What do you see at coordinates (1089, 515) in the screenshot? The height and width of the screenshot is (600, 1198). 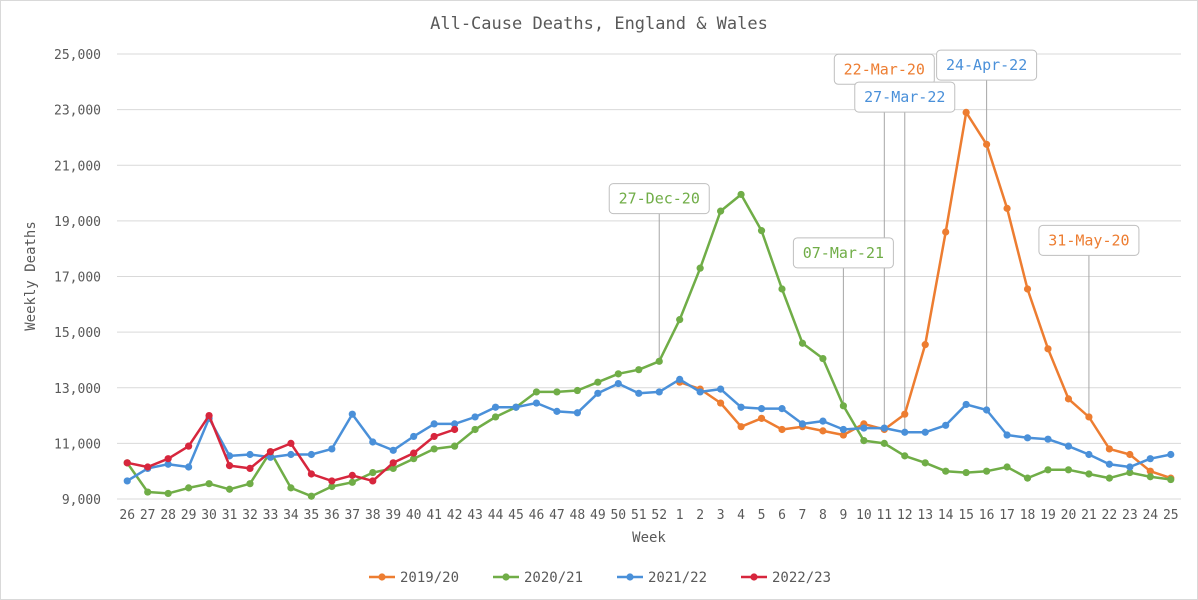 I see `x-tick-label: 21` at bounding box center [1089, 515].